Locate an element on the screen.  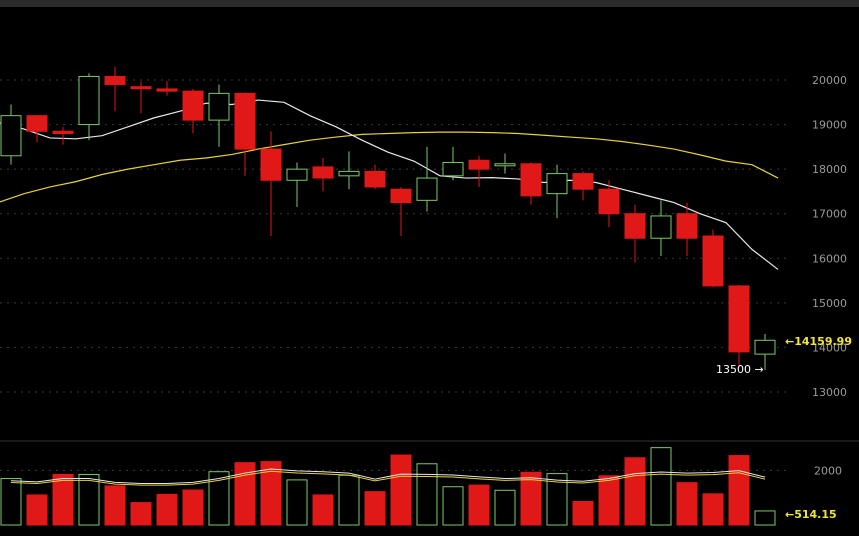
y-tick-label: 15000 is located at coordinates (829, 303).